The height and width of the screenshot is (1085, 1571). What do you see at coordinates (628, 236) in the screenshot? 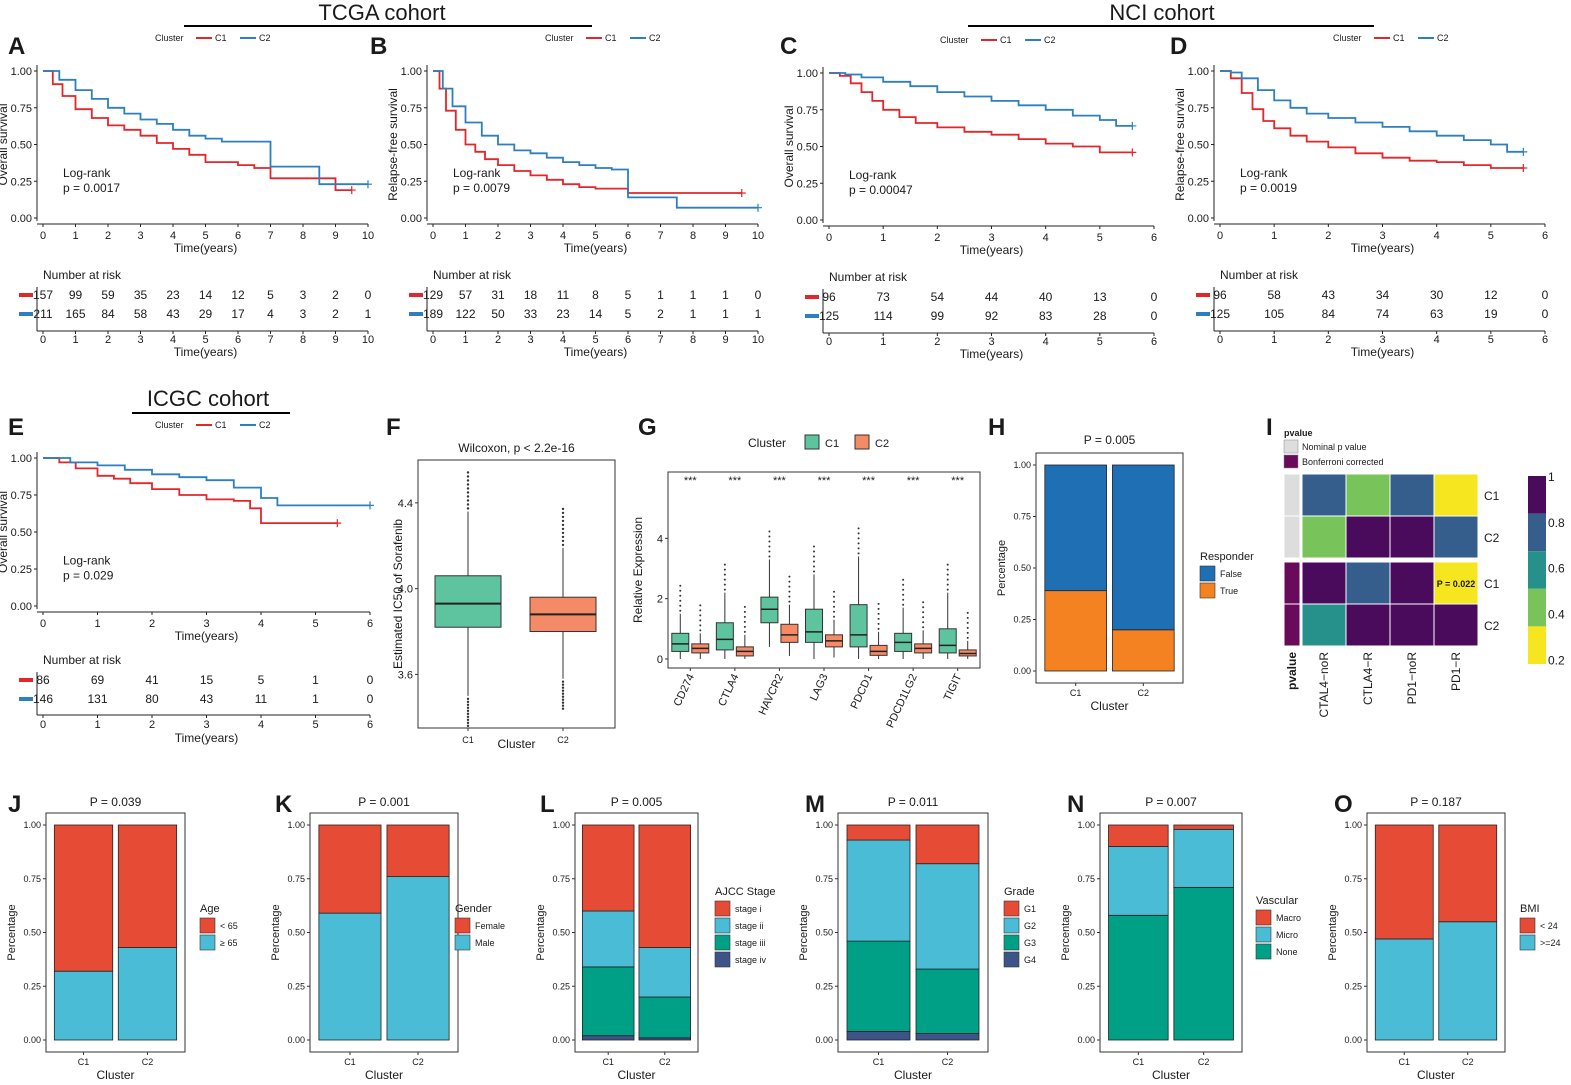
I see `x-tick-label: 6` at bounding box center [628, 236].